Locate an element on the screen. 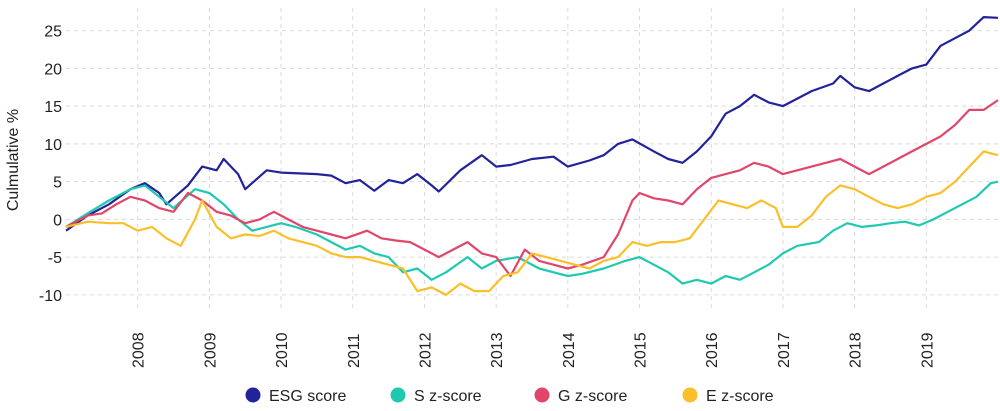 This screenshot has width=1000, height=411. x-tick-label: 2012 is located at coordinates (425, 350).